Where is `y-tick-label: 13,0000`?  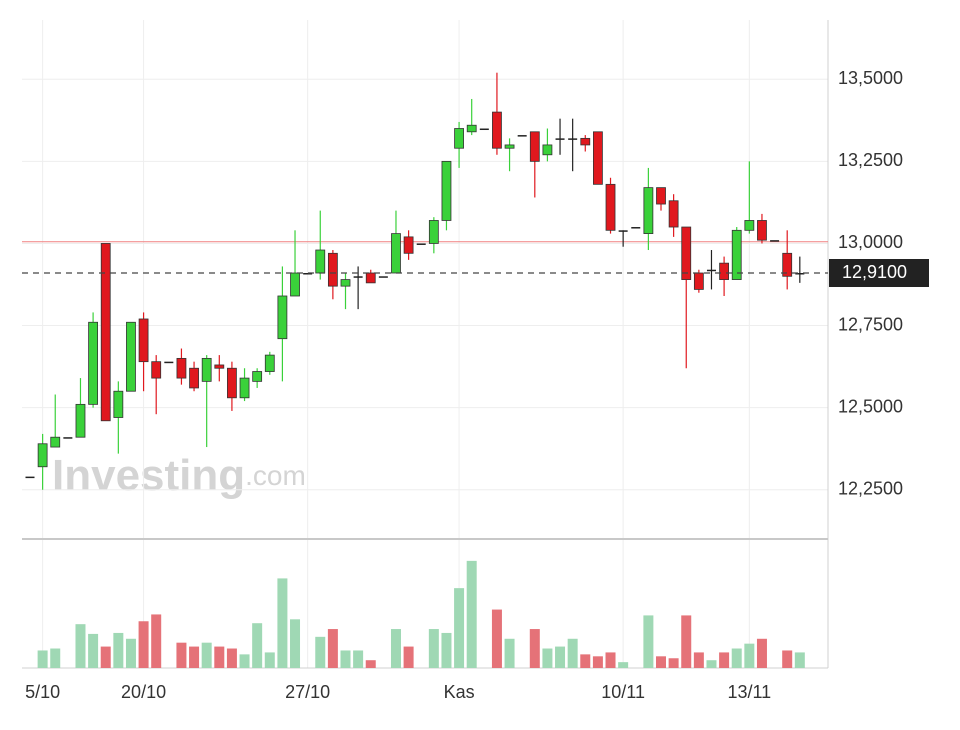 y-tick-label: 13,0000 is located at coordinates (870, 242).